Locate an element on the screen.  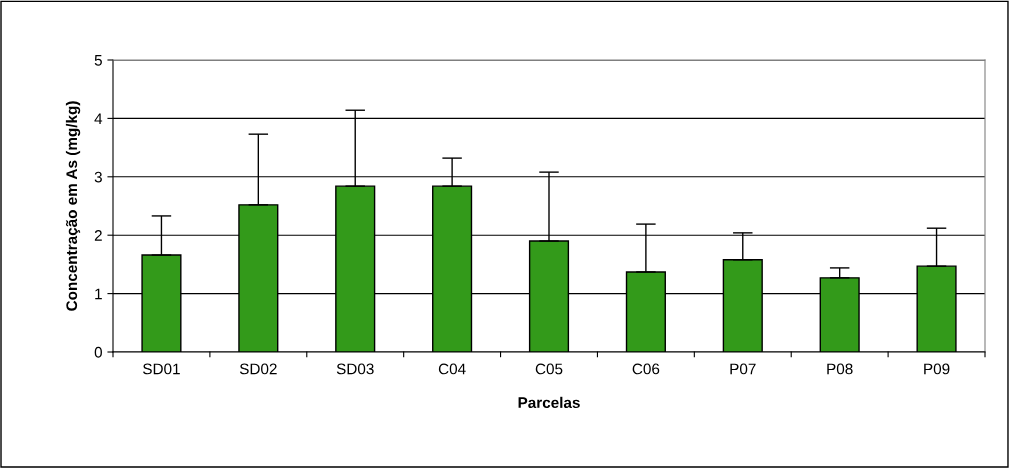
y-tick-label: 3 is located at coordinates (98, 177).